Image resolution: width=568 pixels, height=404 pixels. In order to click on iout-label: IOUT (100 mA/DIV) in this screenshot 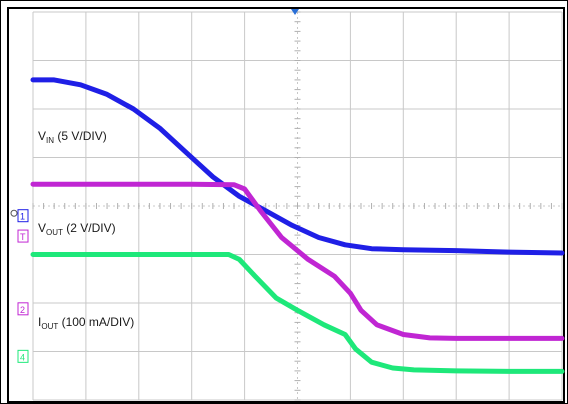, I will do `click(86, 323)`.